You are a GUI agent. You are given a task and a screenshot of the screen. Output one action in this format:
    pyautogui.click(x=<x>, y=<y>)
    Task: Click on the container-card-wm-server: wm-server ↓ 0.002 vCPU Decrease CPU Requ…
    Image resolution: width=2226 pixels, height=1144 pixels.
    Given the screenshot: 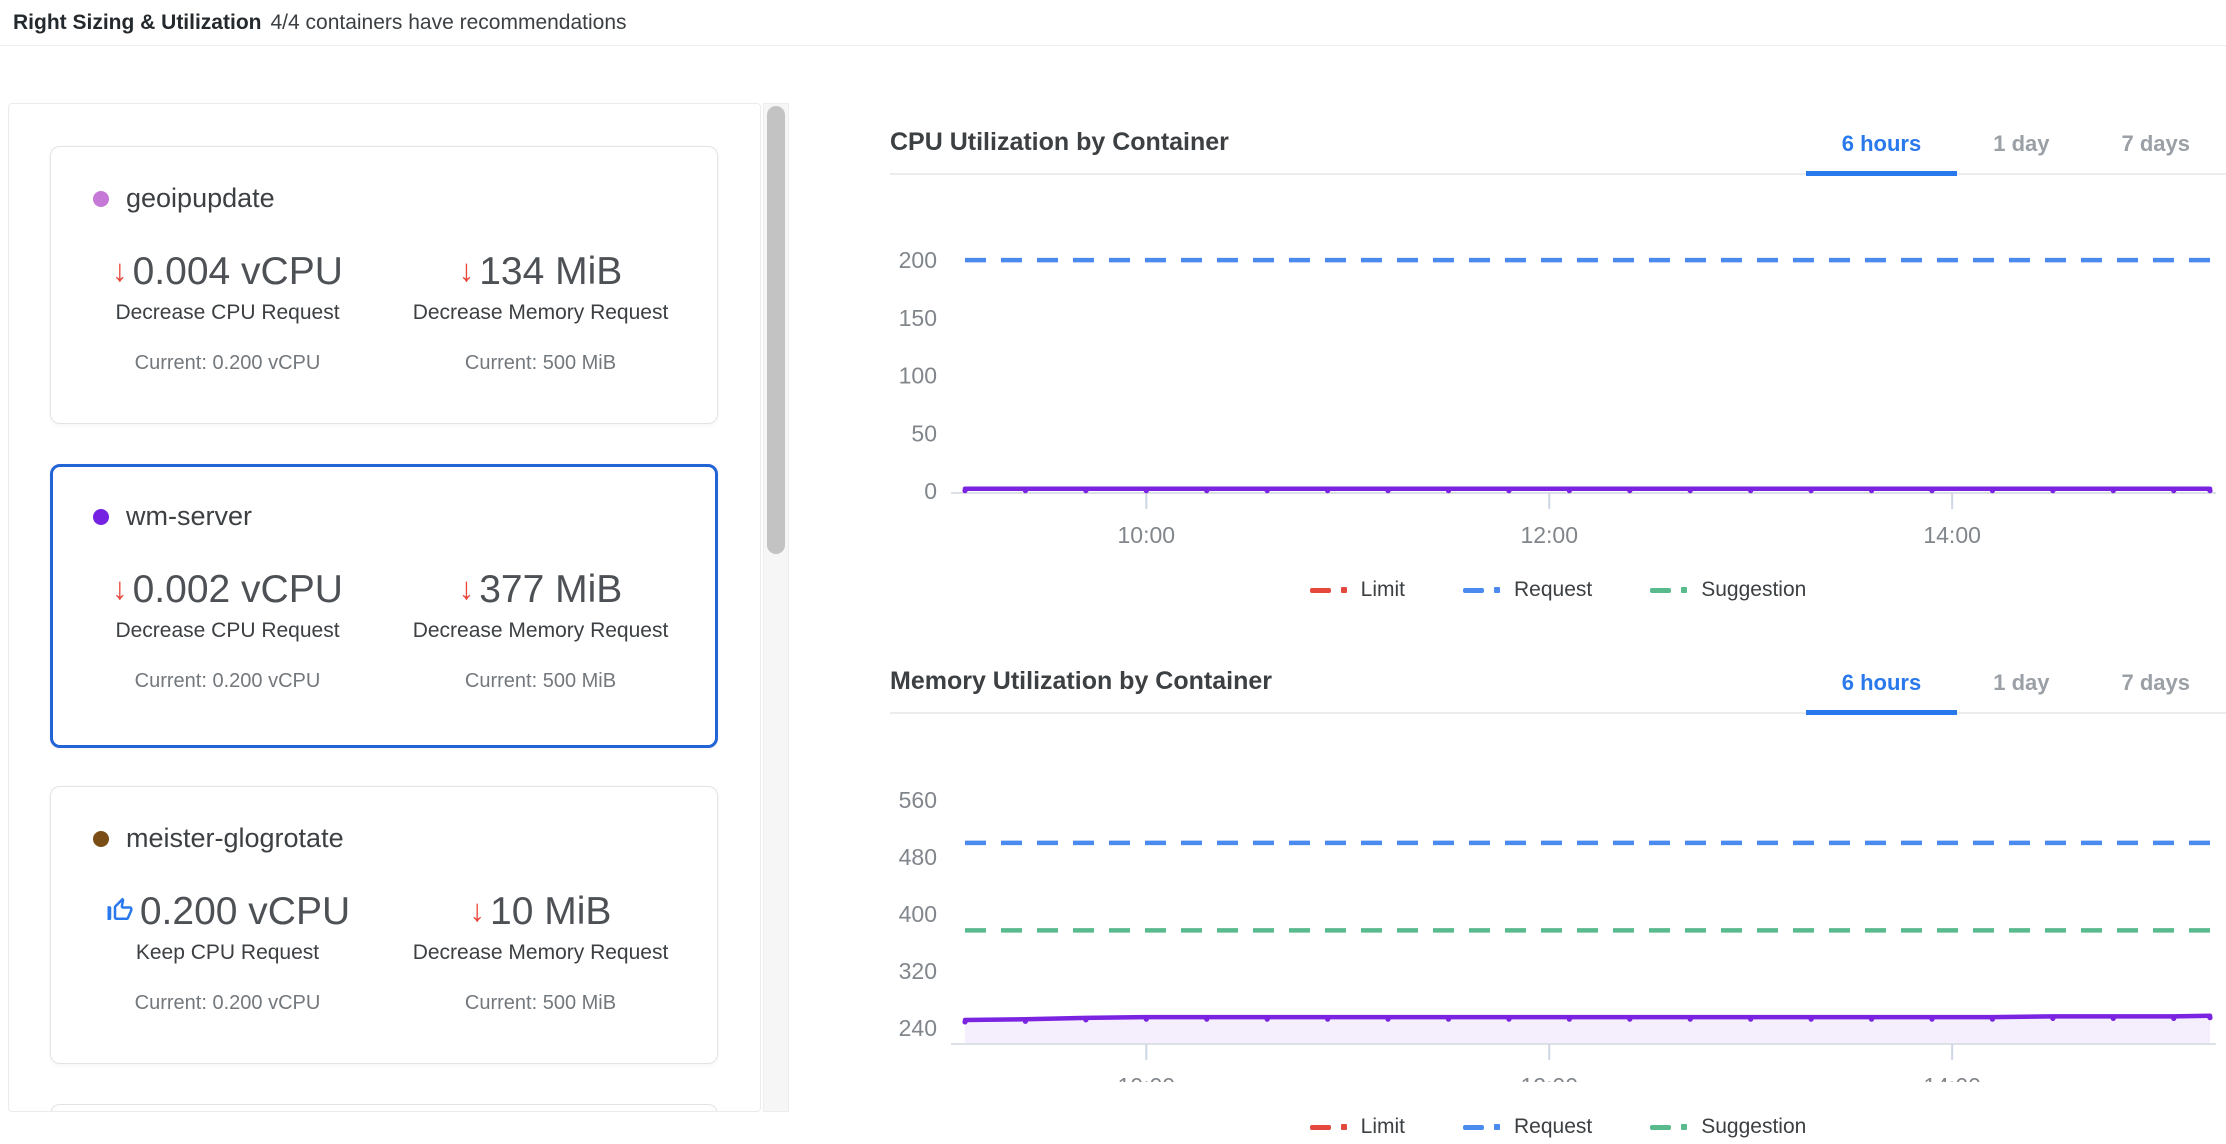 What is the action you would take?
    pyautogui.click(x=384, y=606)
    